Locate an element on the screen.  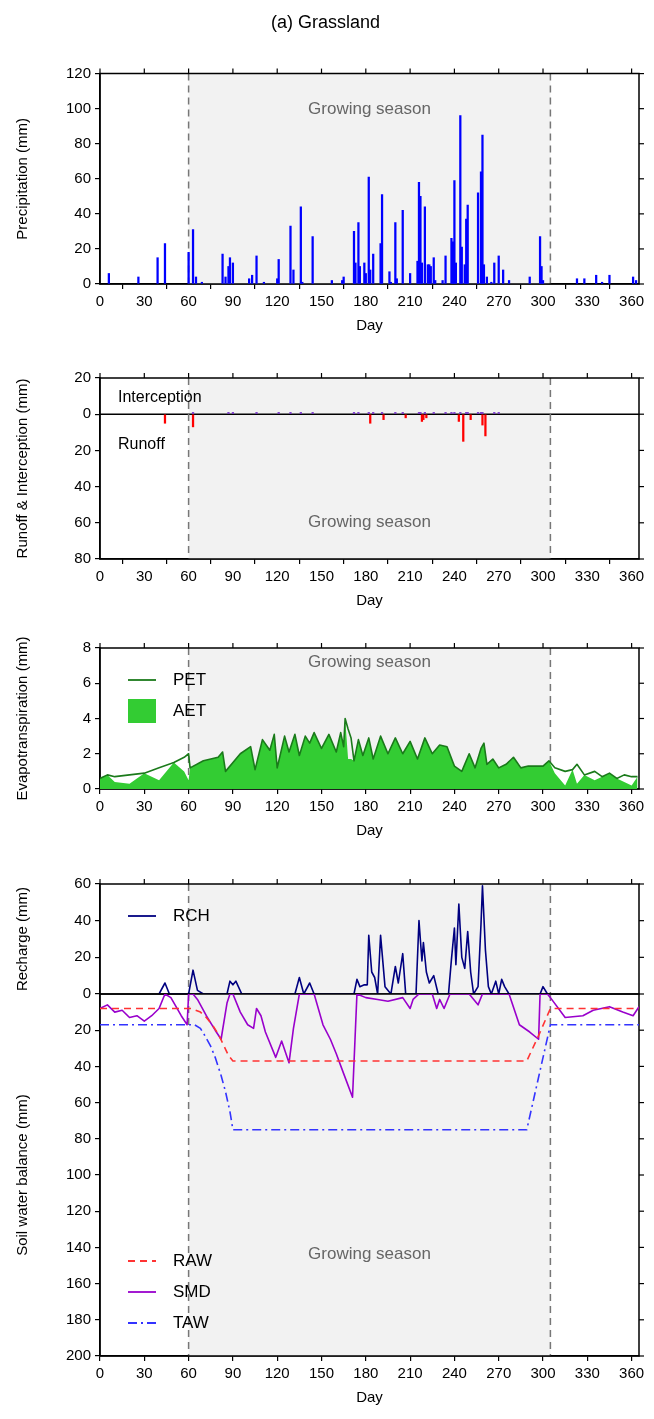
y-tick-label: 2 is located at coordinates (86, 752).